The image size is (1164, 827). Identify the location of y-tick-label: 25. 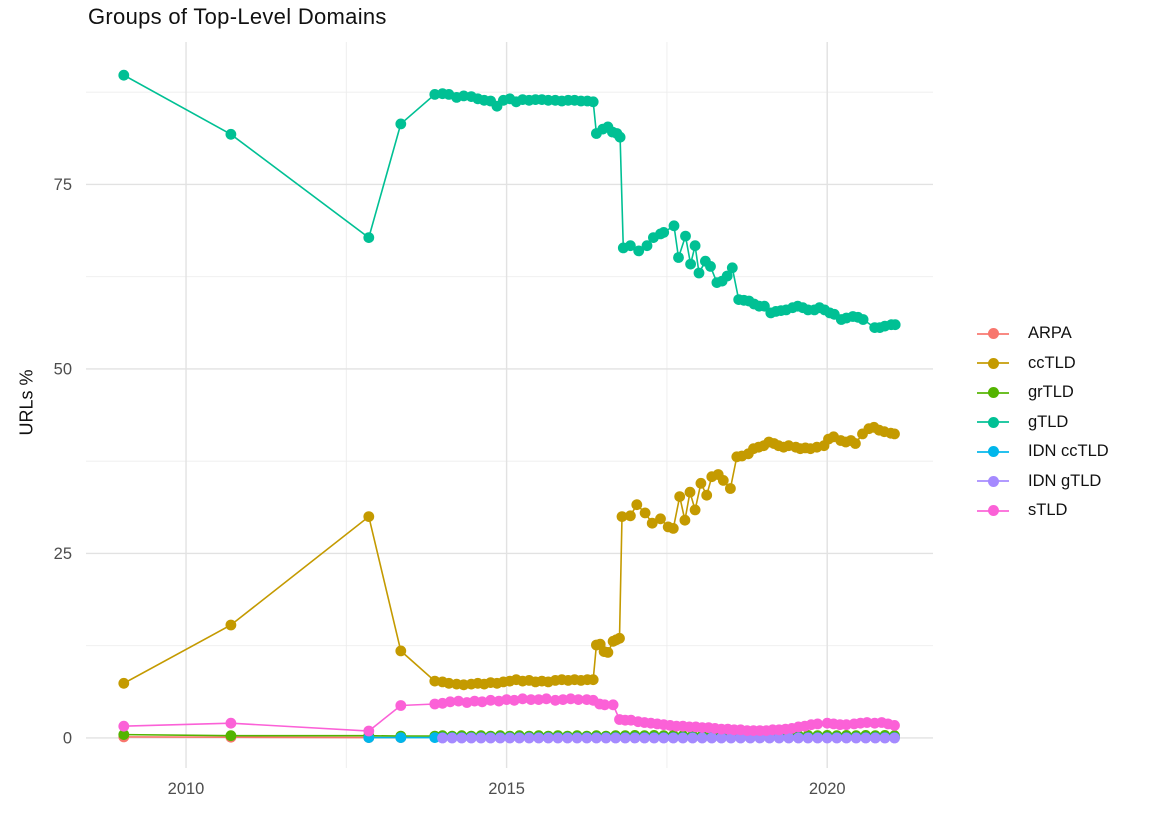
(63, 554).